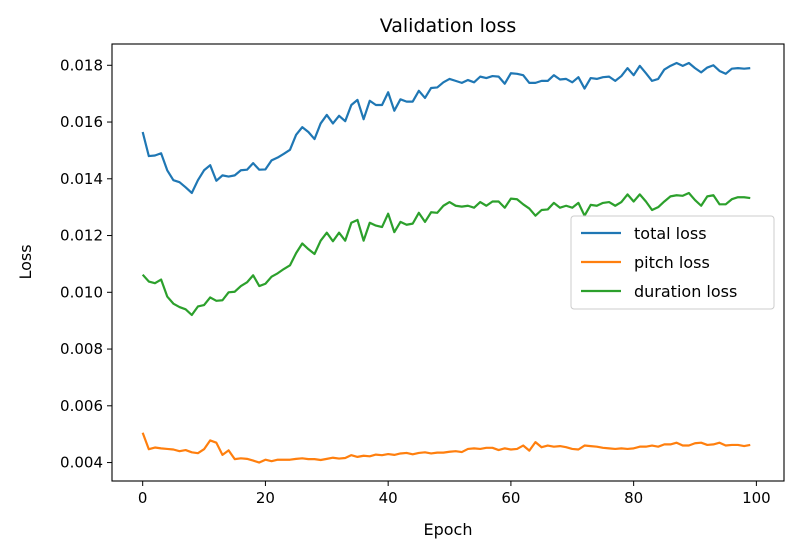  What do you see at coordinates (81, 179) in the screenshot?
I see `y-tick-label: 0.014` at bounding box center [81, 179].